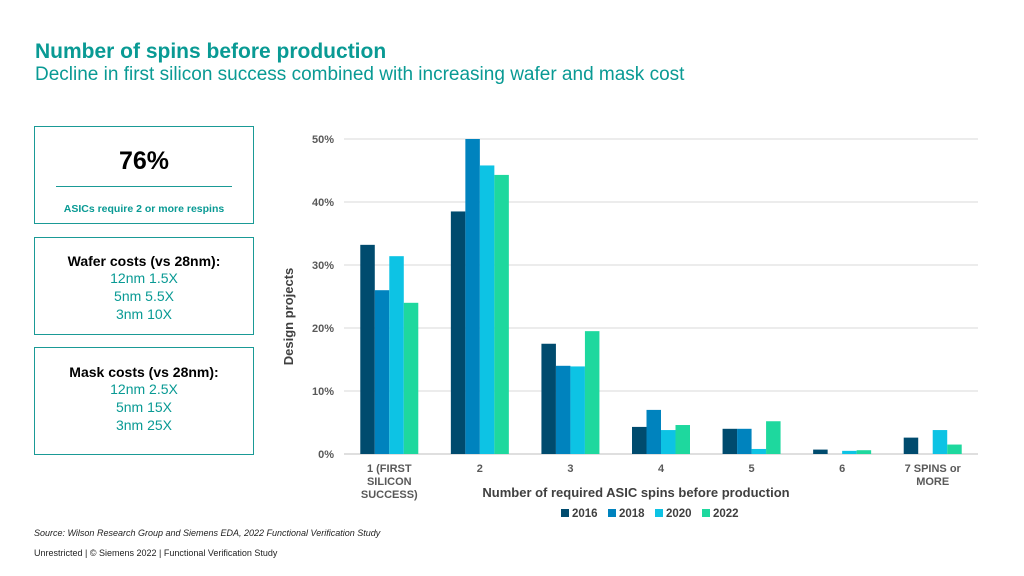  Describe the element at coordinates (144, 389) in the screenshot. I see `mask-cost-line: 12nm 2.5X` at that location.